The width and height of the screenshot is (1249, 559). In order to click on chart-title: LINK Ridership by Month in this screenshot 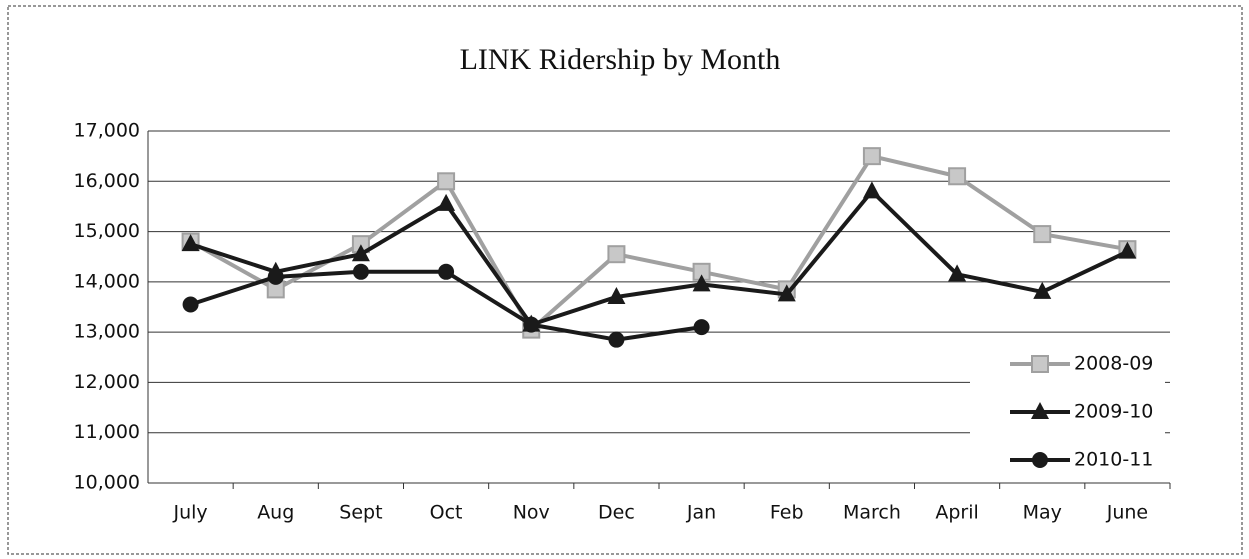, I will do `click(620, 59)`.